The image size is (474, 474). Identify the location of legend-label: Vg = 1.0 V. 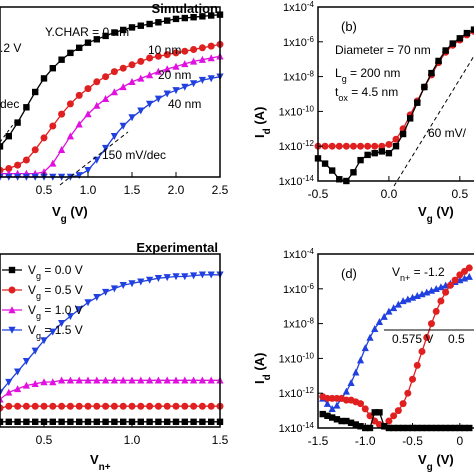
(55, 312).